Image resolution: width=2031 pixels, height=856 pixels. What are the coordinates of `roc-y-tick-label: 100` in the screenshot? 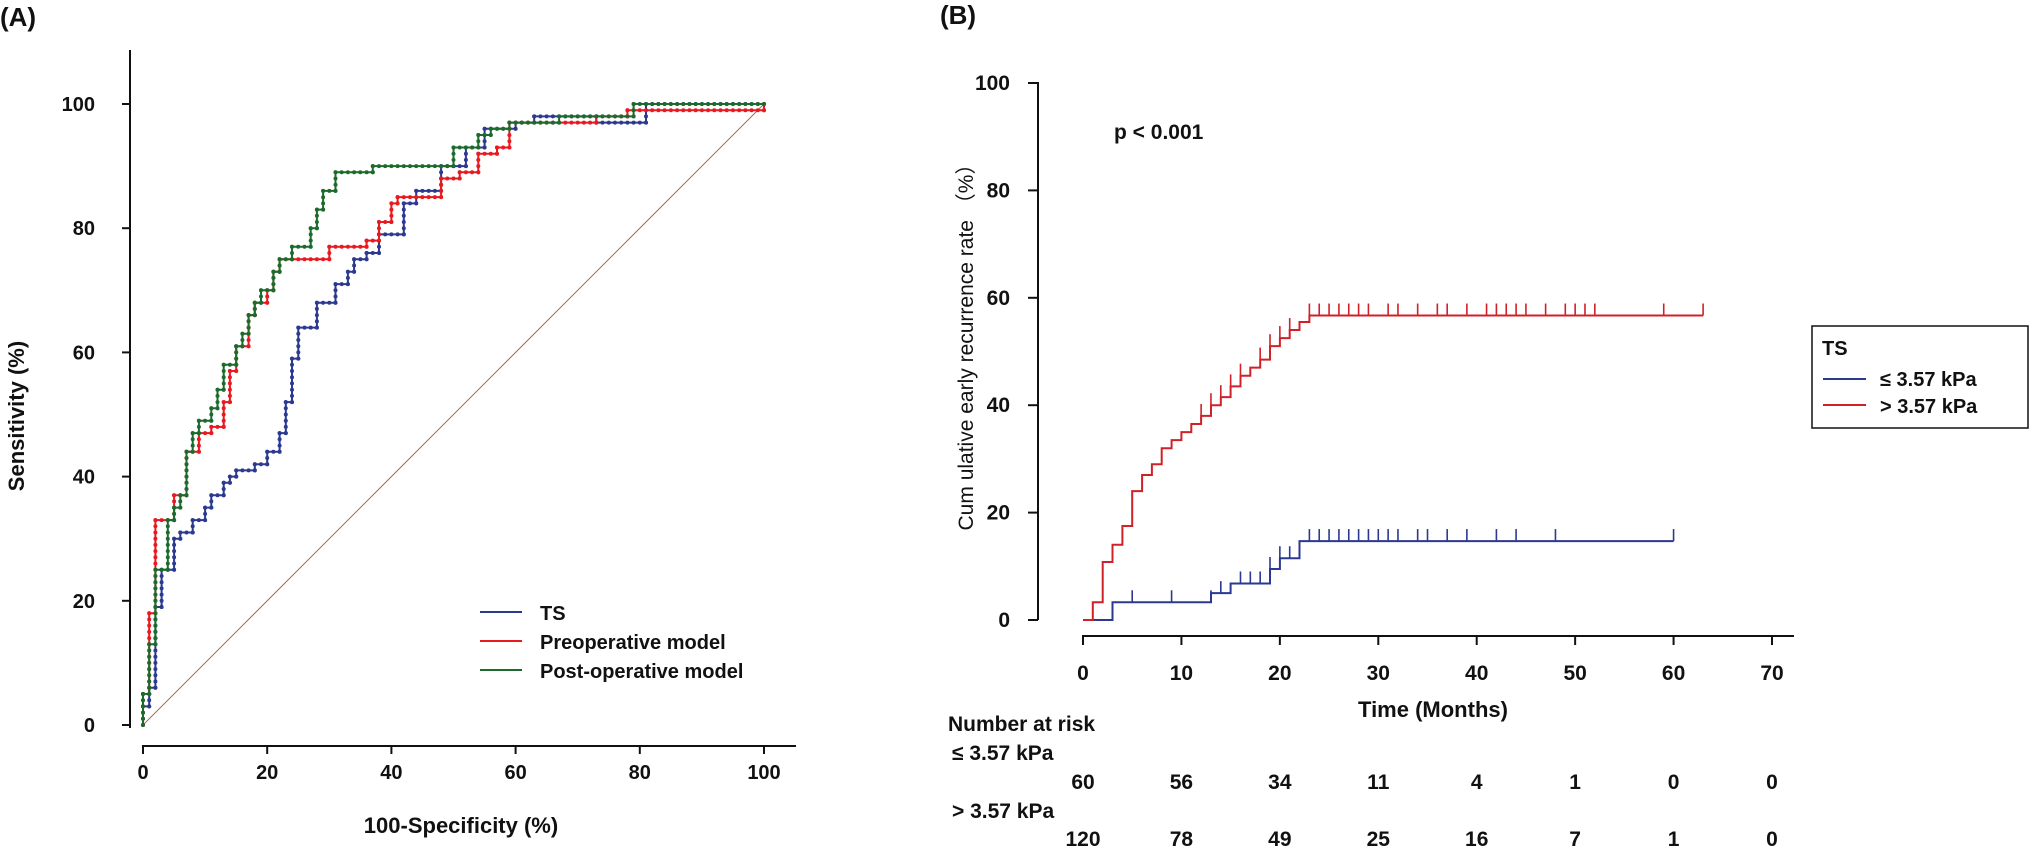 It's located at (78, 105).